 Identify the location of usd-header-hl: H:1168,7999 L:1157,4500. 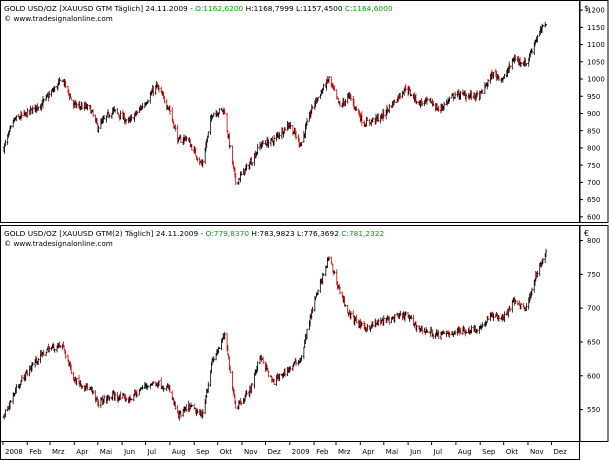
(294, 8).